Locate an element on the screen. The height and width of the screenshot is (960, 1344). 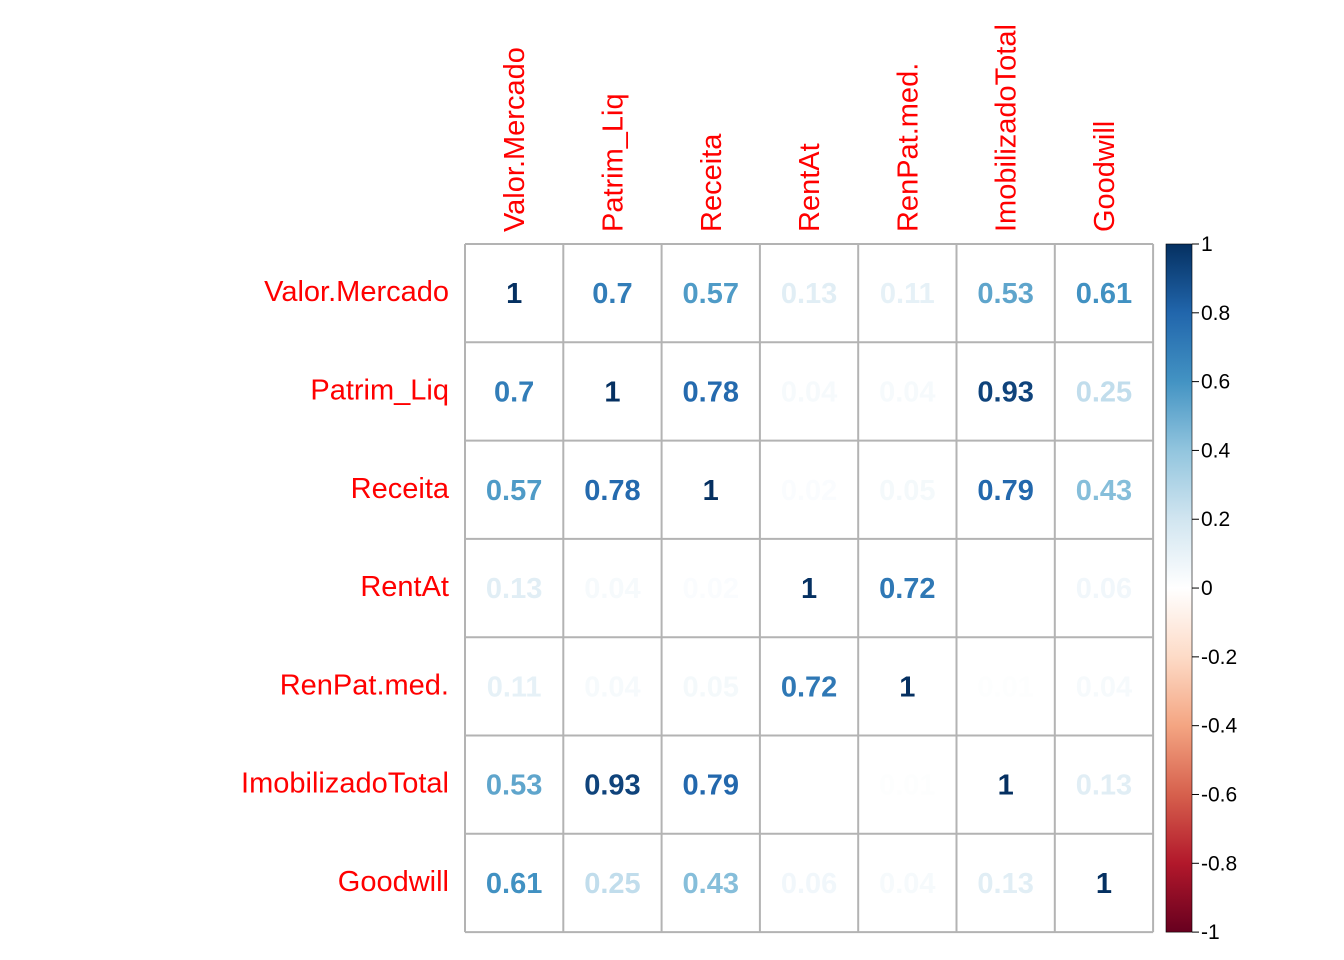
cell-value: 0.93 is located at coordinates (612, 786).